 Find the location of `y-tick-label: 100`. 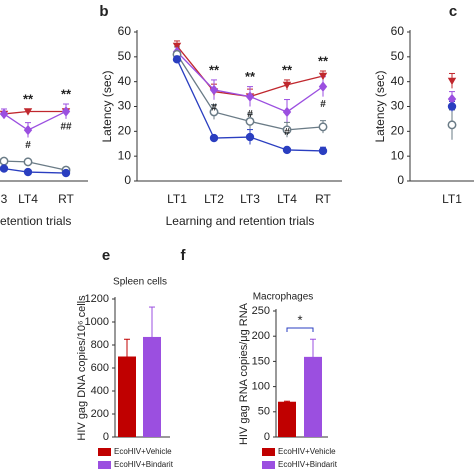

y-tick-label: 100 is located at coordinates (261, 387).